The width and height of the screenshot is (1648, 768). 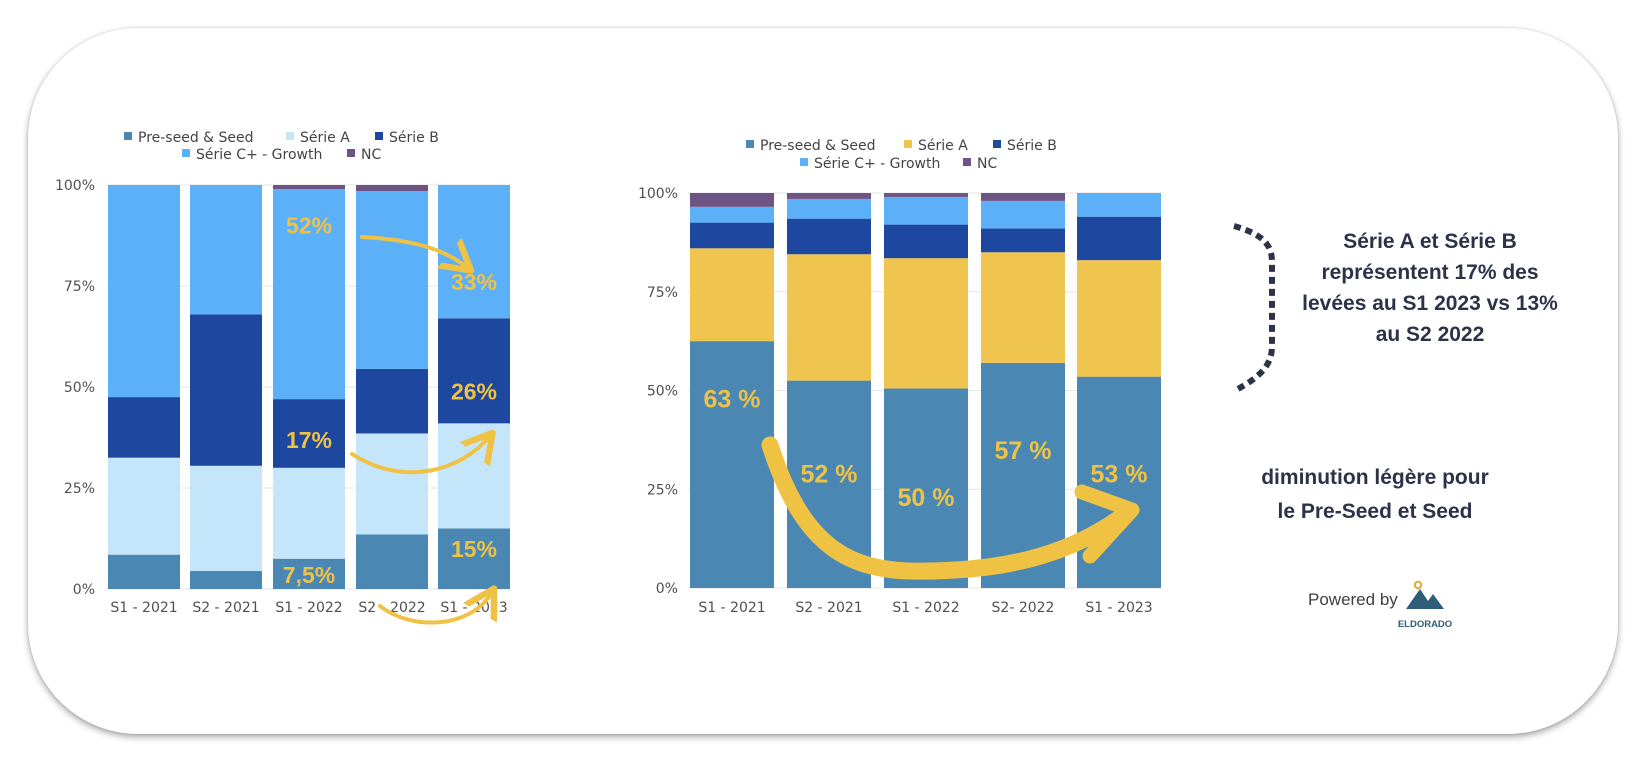 What do you see at coordinates (308, 608) in the screenshot?
I see `left-x-tick: S1 - 2022` at bounding box center [308, 608].